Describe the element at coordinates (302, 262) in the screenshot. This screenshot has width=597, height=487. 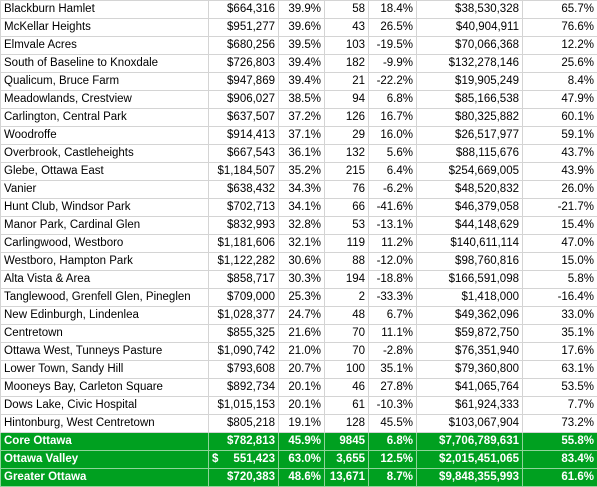
I see `price-change-cell: 30.6%` at that location.